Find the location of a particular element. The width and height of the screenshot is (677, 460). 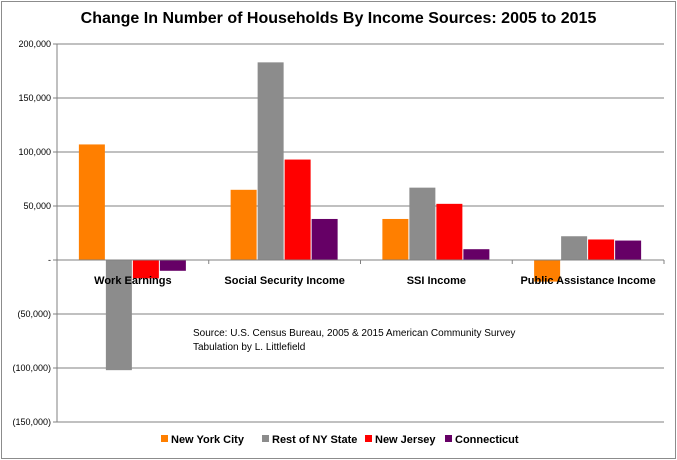

category-label: SSI Income is located at coordinates (436, 281).